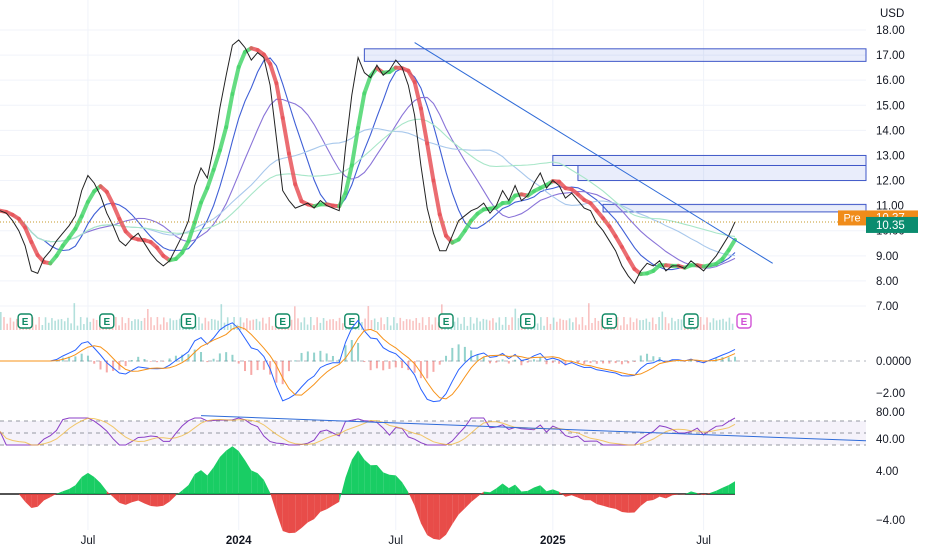 This screenshot has height=555, width=932. I want to click on momentum-tick-label: −4.00, so click(890, 521).